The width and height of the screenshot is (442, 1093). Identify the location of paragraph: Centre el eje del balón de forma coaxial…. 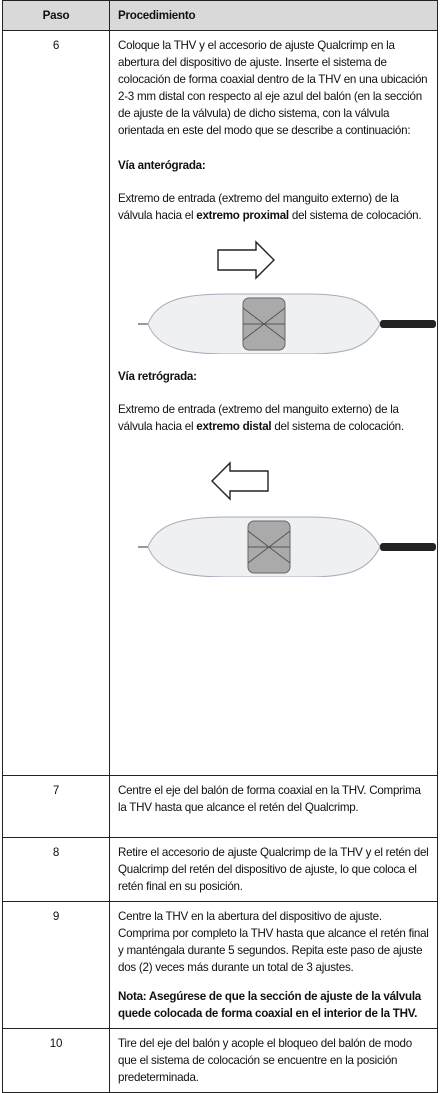
(269, 799).